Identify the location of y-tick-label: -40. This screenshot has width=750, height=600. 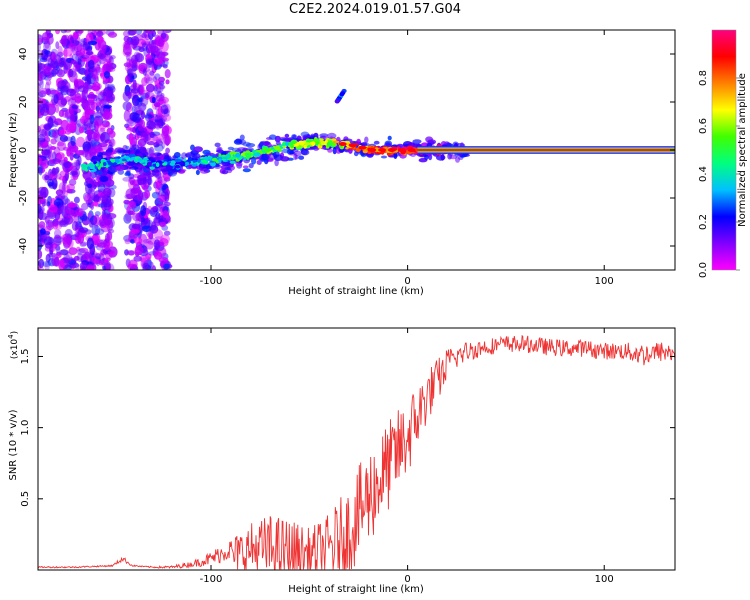
(23, 246).